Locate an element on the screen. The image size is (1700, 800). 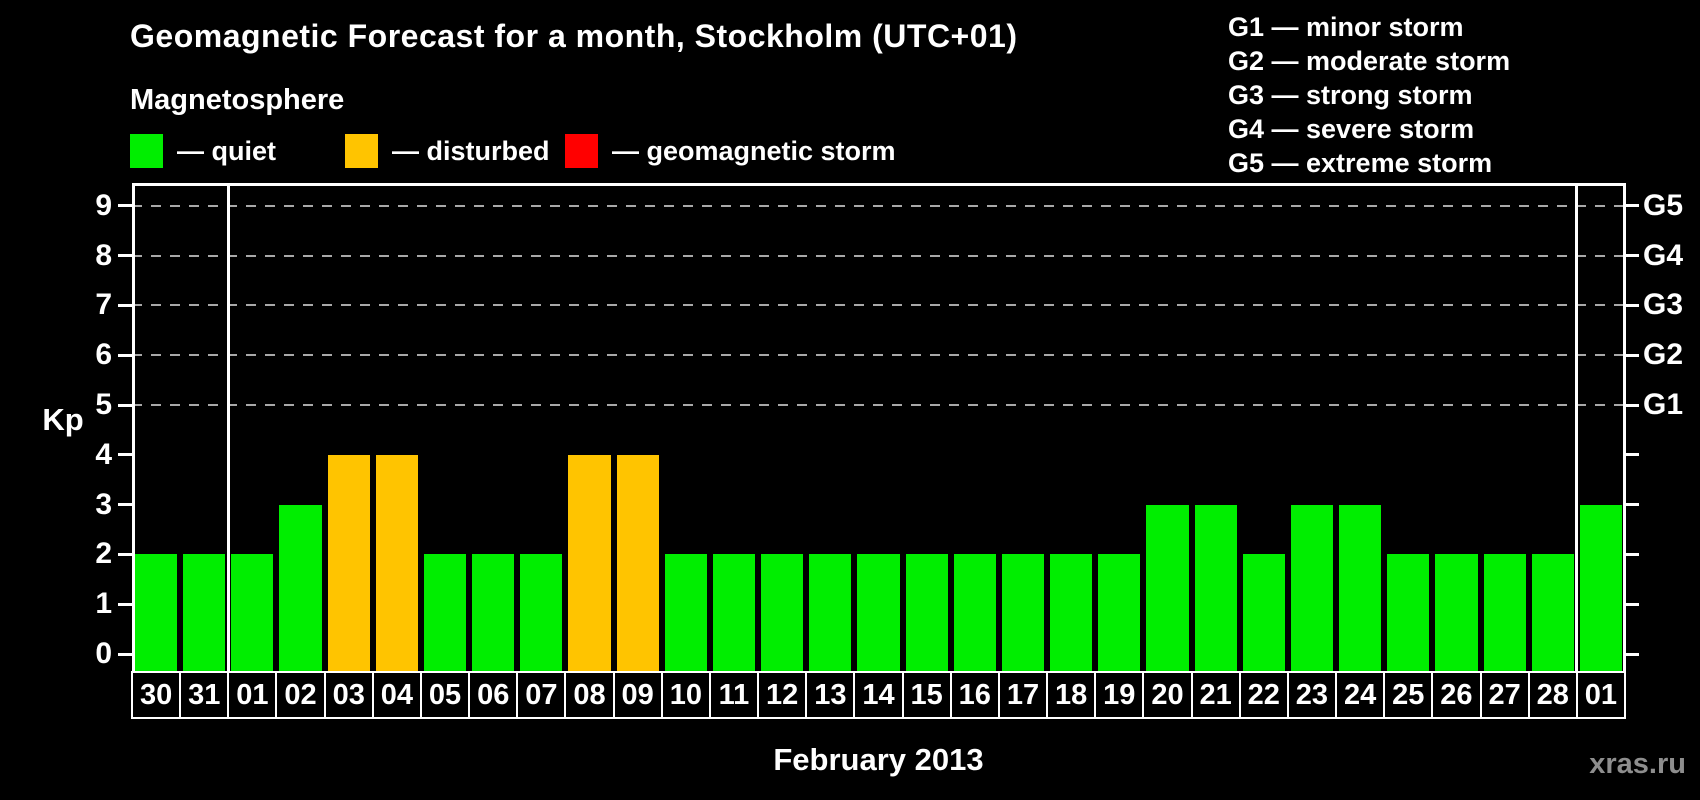
left-axis-line is located at coordinates (133, 427).